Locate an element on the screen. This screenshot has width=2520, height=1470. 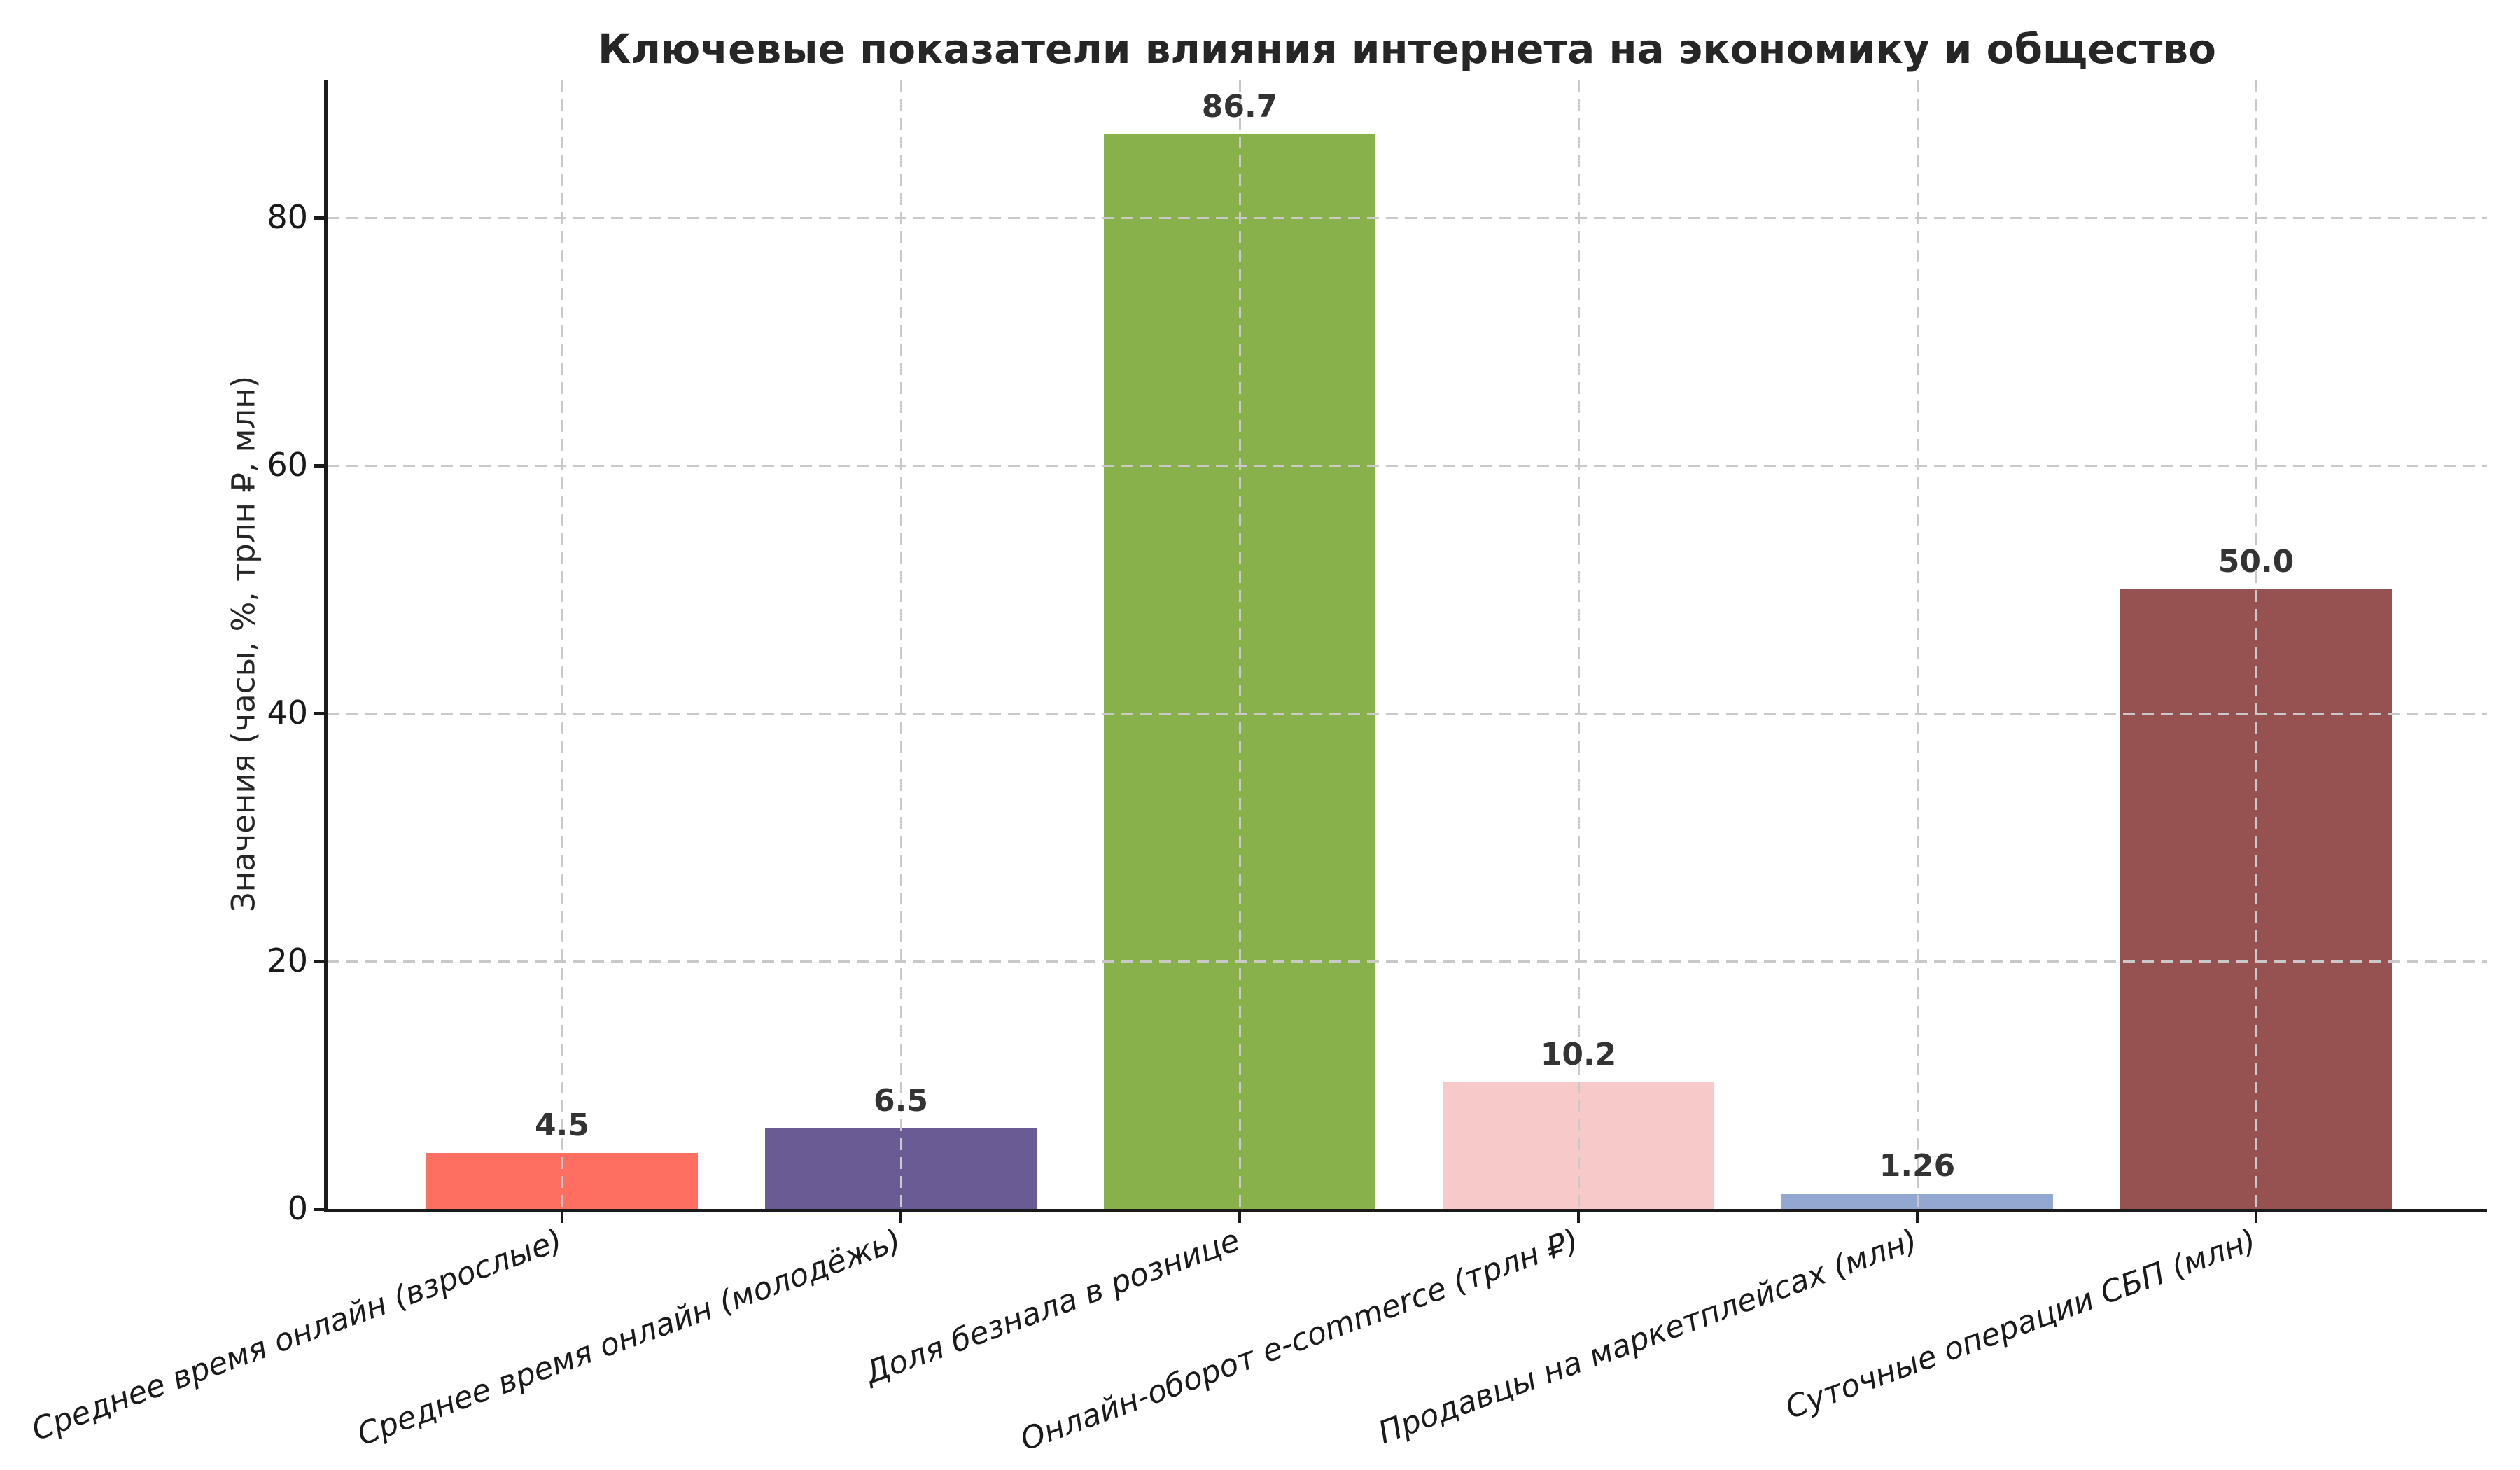
x-category-label: Среднее время онлайн (молодёжь) is located at coordinates (629, 1337).